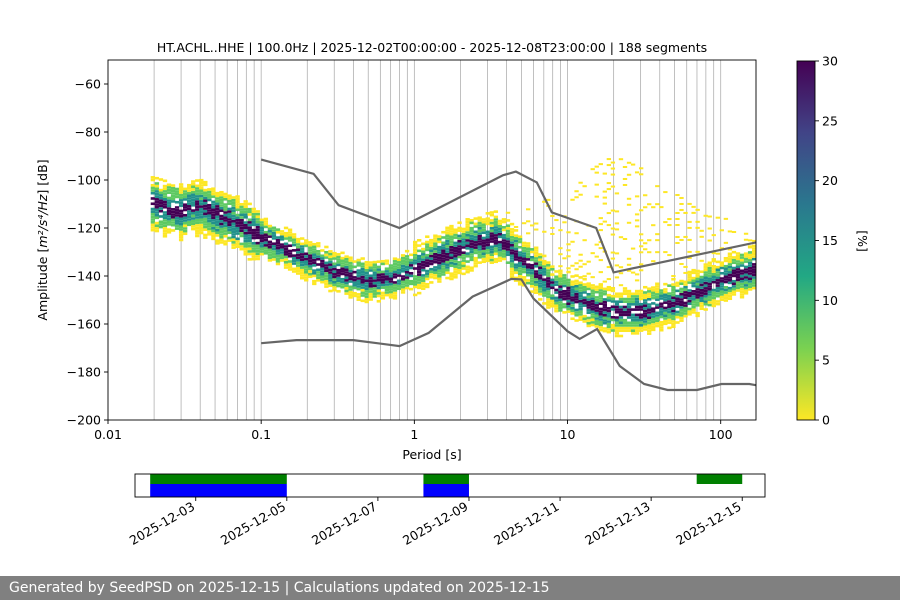  What do you see at coordinates (830, 300) in the screenshot?
I see `colorbar-tick-label: 10` at bounding box center [830, 300].